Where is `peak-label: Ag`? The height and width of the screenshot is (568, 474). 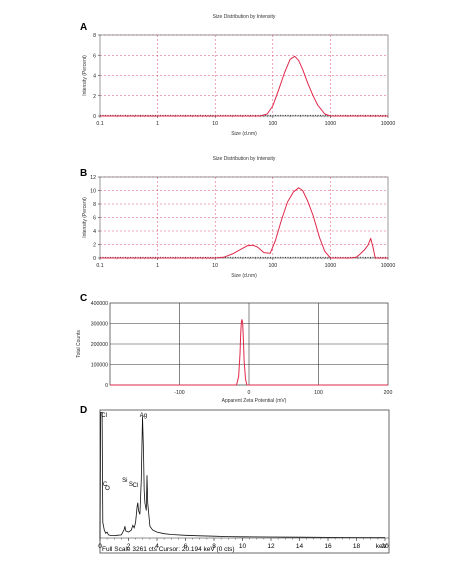 peak-label: Ag is located at coordinates (143, 416).